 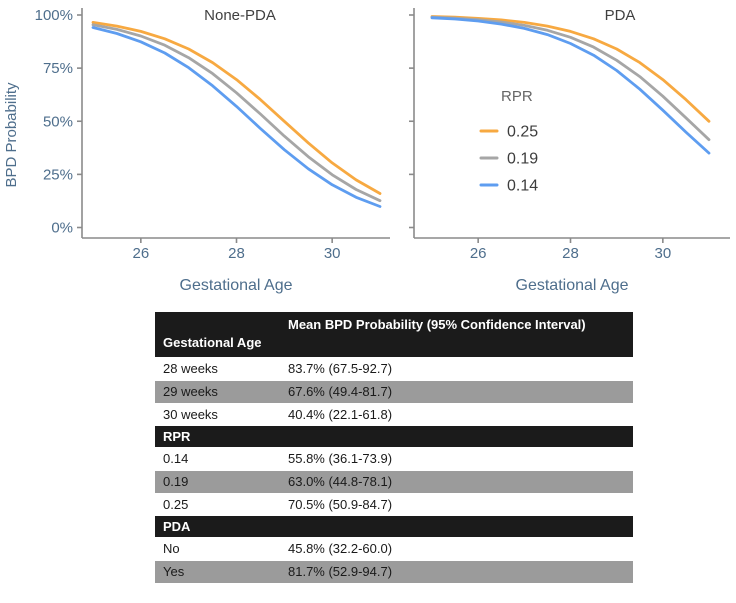 What do you see at coordinates (190, 368) in the screenshot?
I see `row-label: 28 weeks` at bounding box center [190, 368].